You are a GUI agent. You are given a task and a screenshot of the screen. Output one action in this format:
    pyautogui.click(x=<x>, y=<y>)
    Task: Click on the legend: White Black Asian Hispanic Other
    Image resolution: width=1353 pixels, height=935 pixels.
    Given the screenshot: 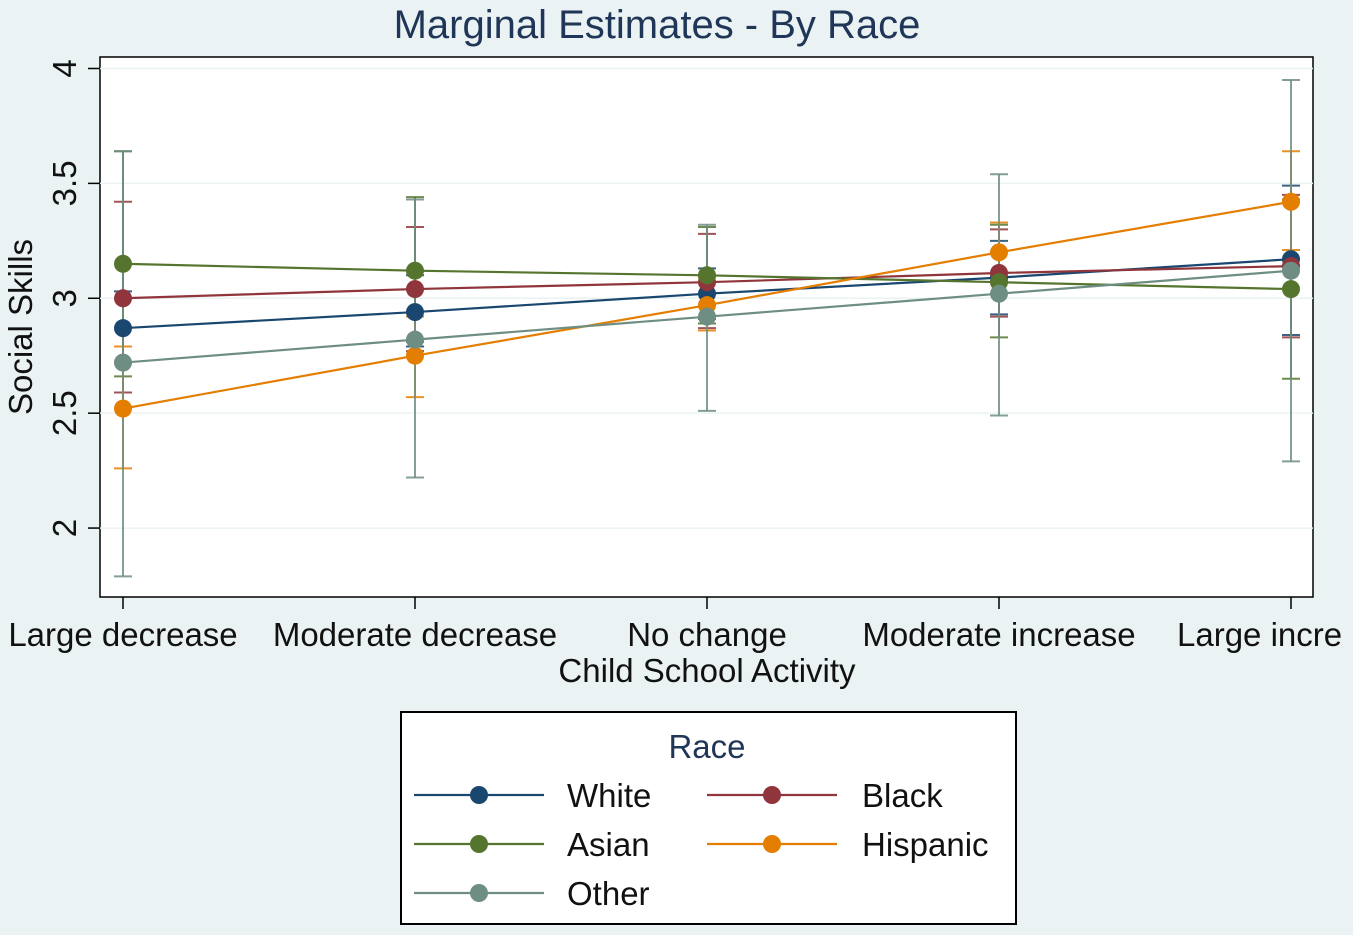 What is the action you would take?
    pyautogui.click(x=701, y=844)
    